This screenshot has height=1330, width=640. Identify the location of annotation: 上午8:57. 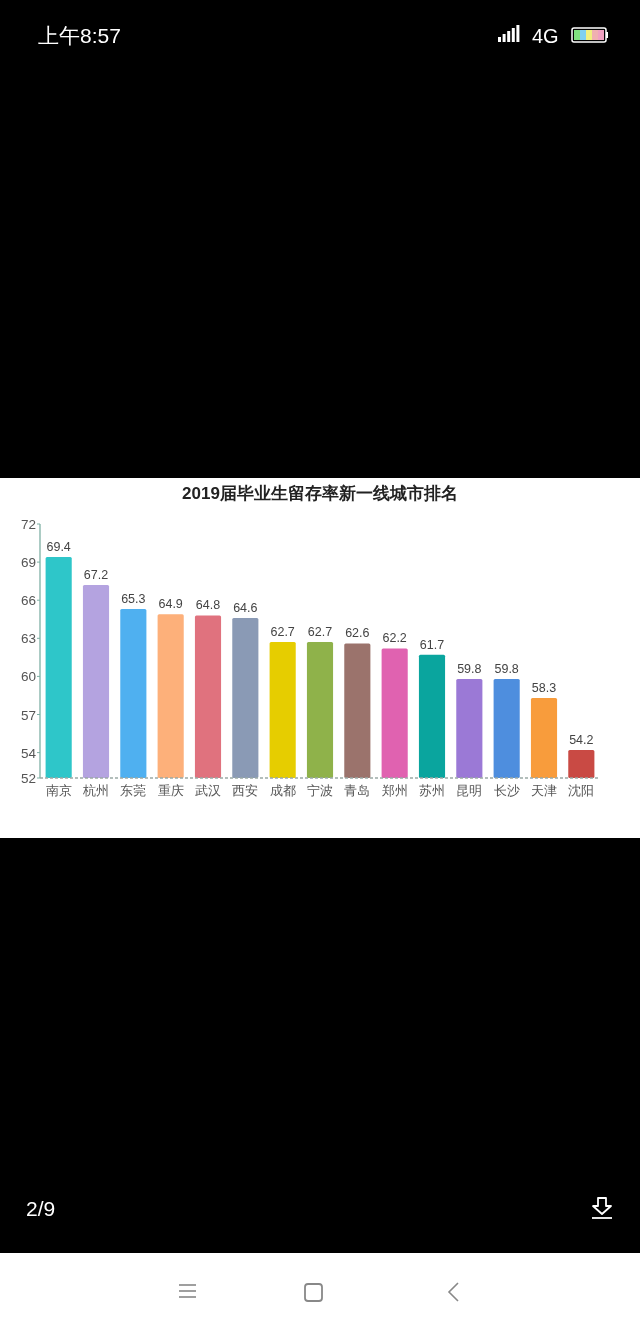
(79, 35).